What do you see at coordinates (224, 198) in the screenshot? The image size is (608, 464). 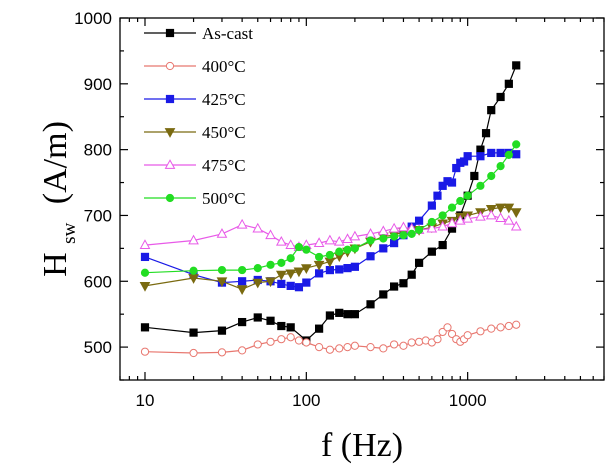 I see `legend-label: 500°C` at bounding box center [224, 198].